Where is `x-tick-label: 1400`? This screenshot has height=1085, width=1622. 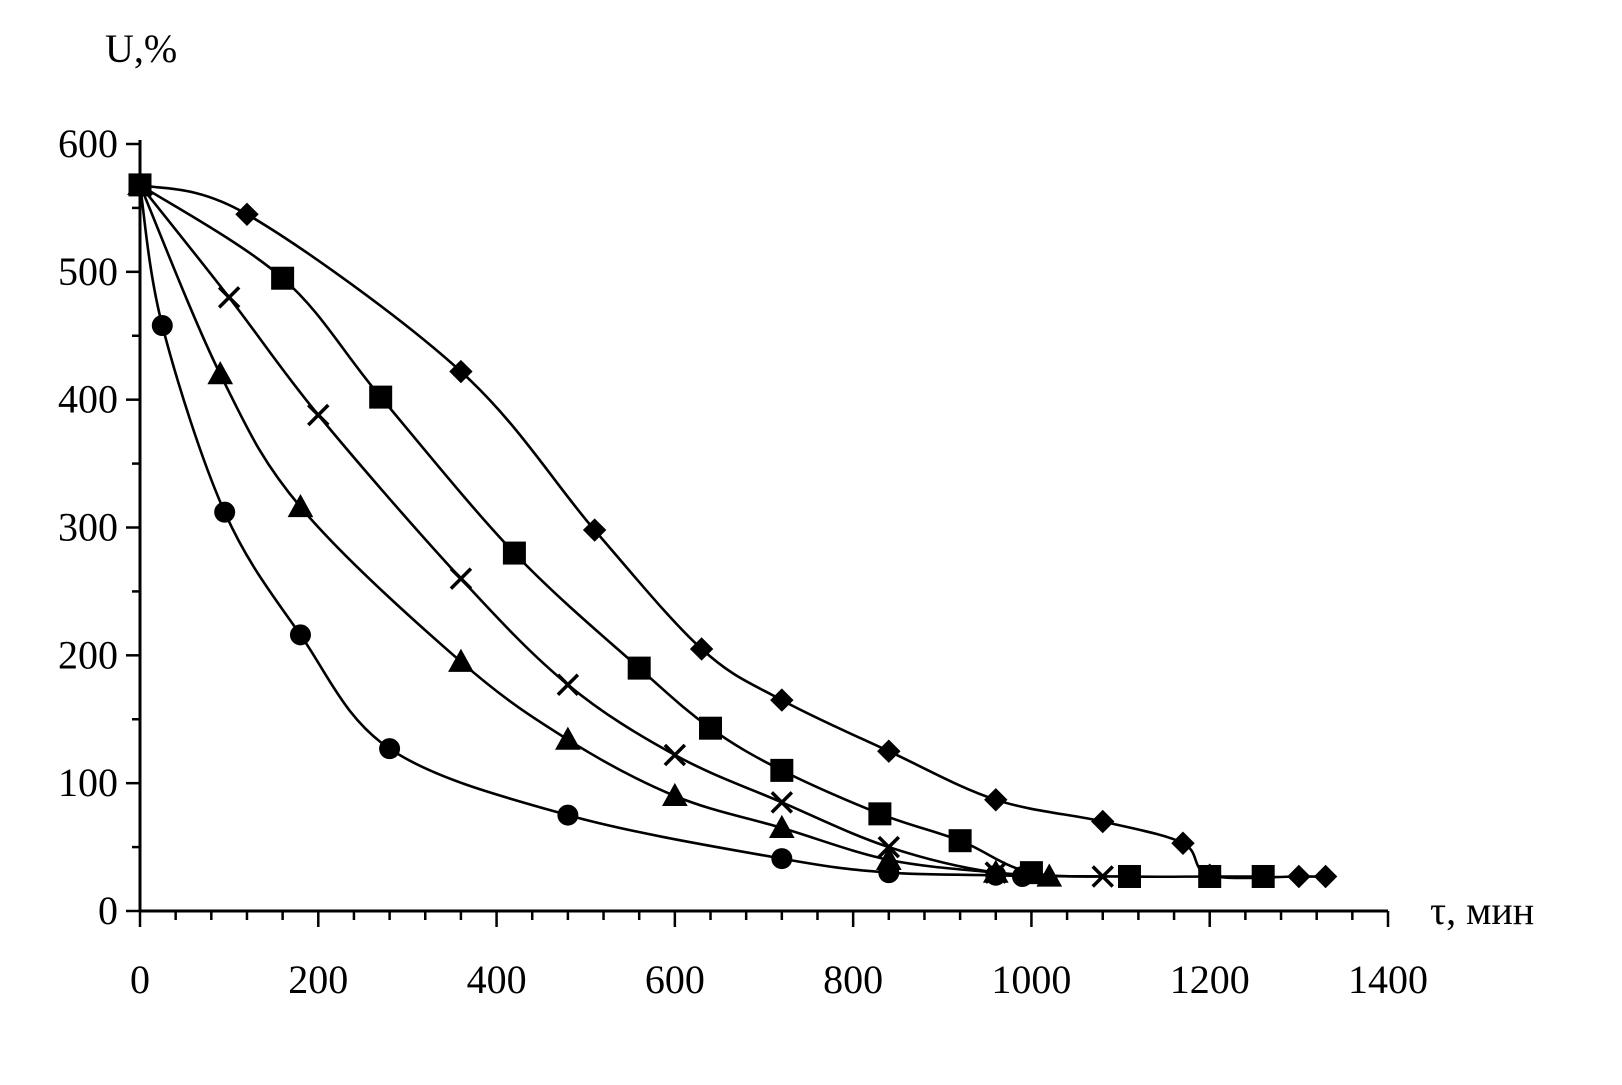 x-tick-label: 1400 is located at coordinates (1388, 979).